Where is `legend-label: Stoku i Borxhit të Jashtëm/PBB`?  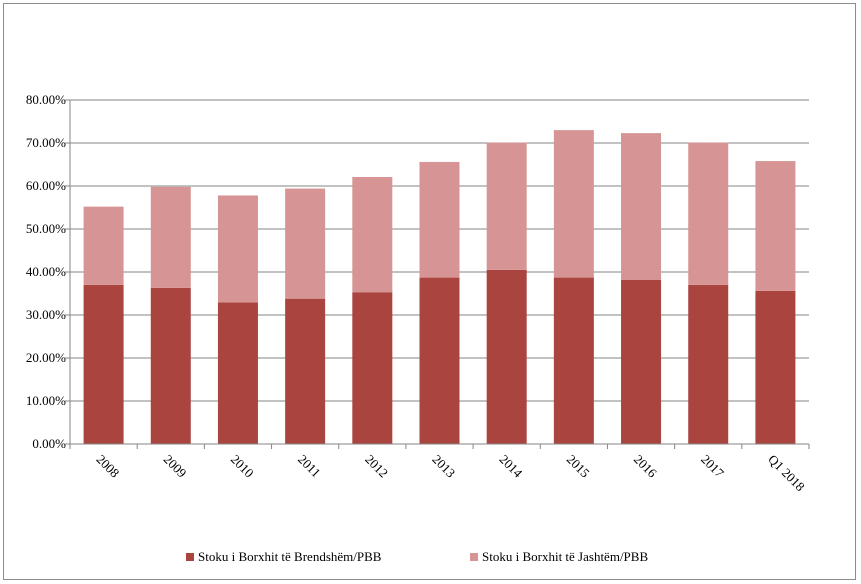
legend-label: Stoku i Borxhit të Jashtëm/PBB is located at coordinates (565, 556).